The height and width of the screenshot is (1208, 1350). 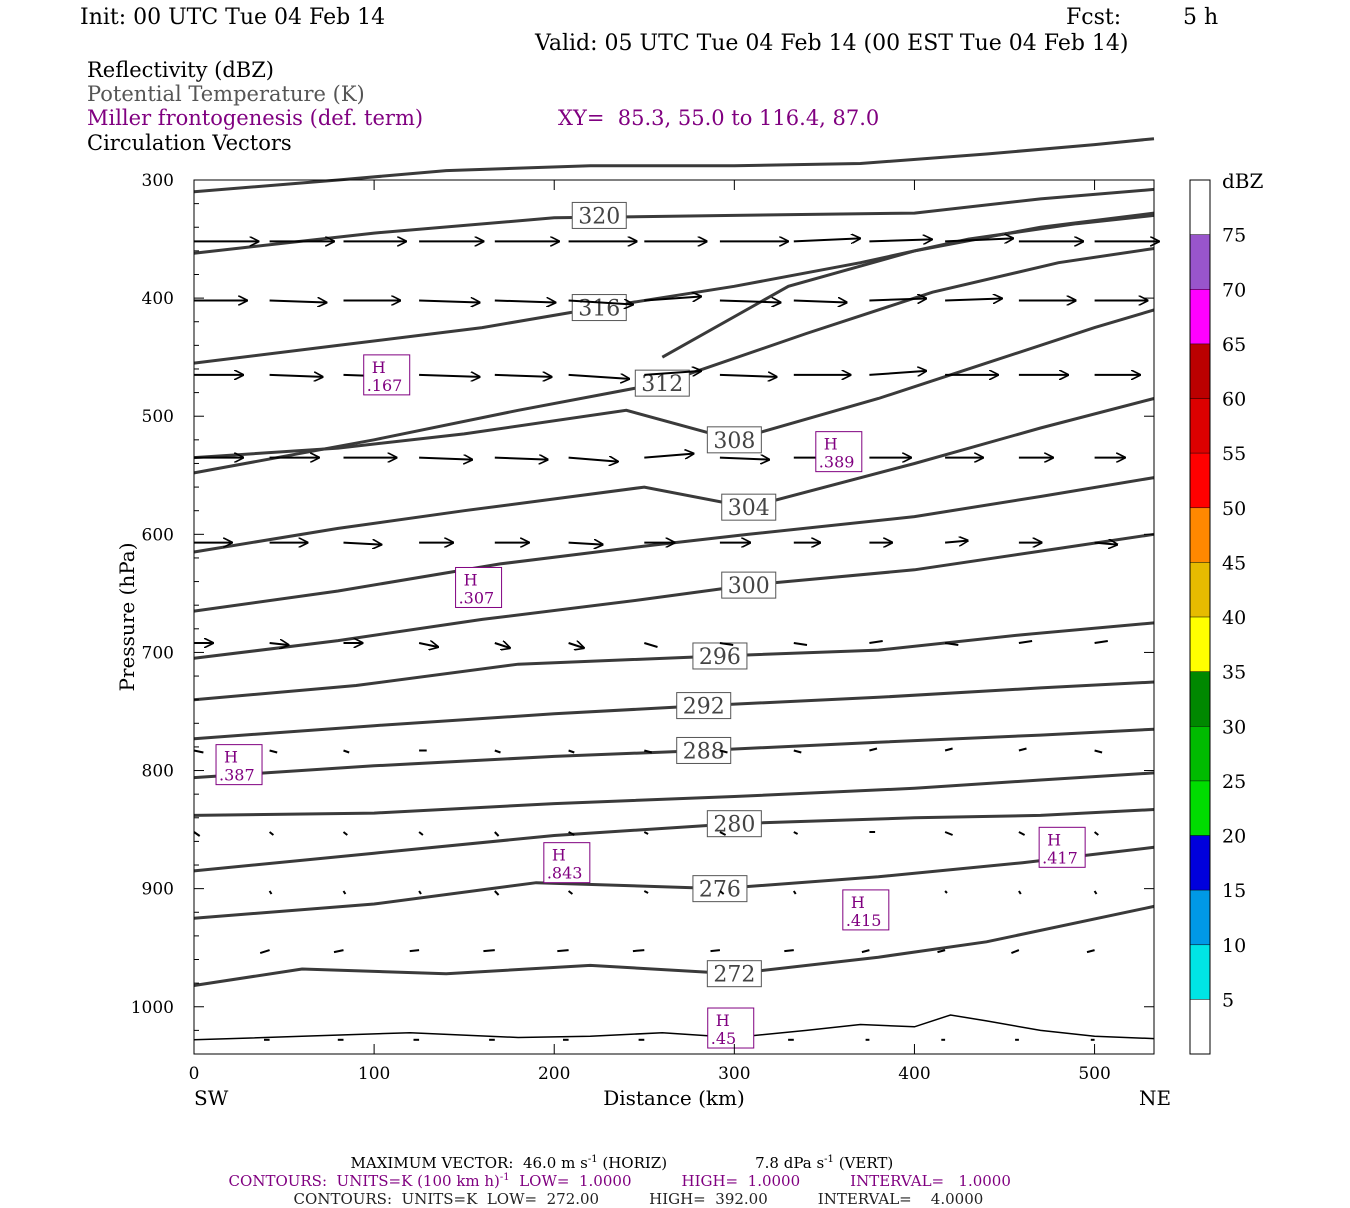 What do you see at coordinates (446, 1199) in the screenshot?
I see `theta-contours-units: CONTOURS: UNITS=K LOW= 272.00` at bounding box center [446, 1199].